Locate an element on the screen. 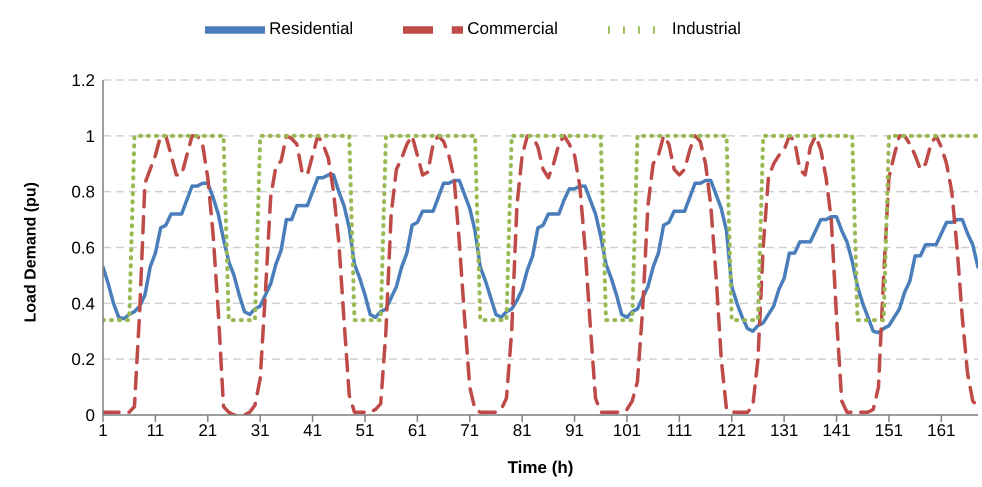 This screenshot has height=487, width=982. y-axis-title: Load Demand (pu) is located at coordinates (31, 252).